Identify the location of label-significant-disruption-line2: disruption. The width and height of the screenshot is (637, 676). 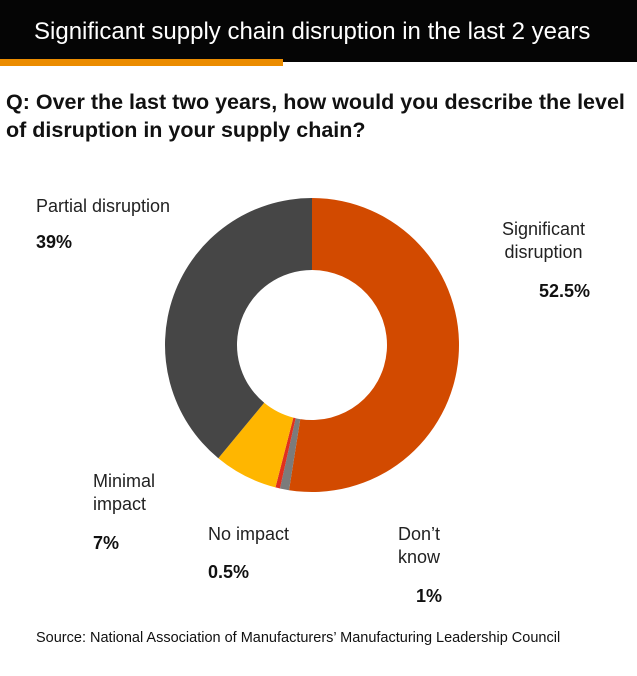
(543, 252).